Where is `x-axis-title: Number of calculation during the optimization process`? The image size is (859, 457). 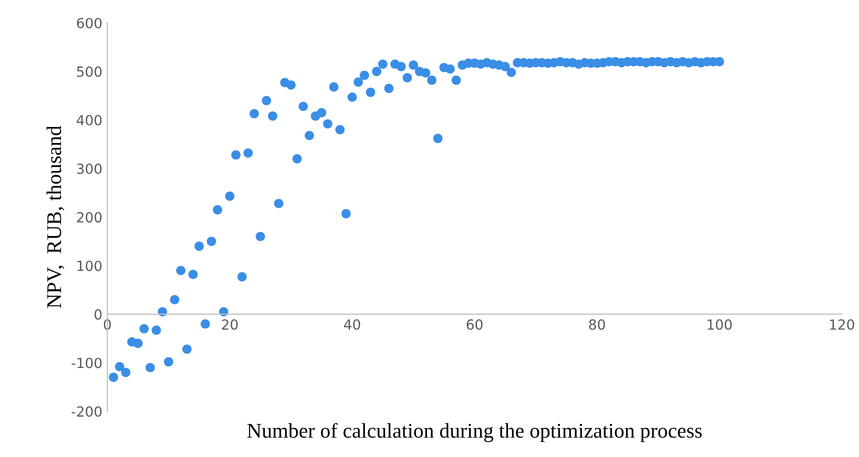 x-axis-title: Number of calculation during the optimization process is located at coordinates (474, 432).